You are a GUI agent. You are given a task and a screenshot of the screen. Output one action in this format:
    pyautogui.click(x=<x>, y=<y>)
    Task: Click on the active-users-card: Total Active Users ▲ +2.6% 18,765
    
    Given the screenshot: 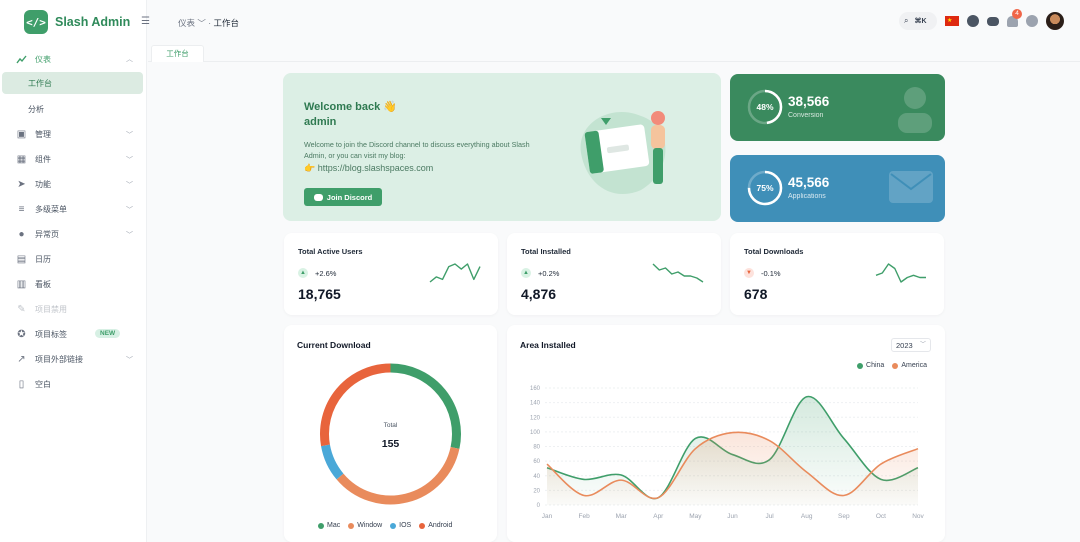 What is the action you would take?
    pyautogui.click(x=391, y=274)
    